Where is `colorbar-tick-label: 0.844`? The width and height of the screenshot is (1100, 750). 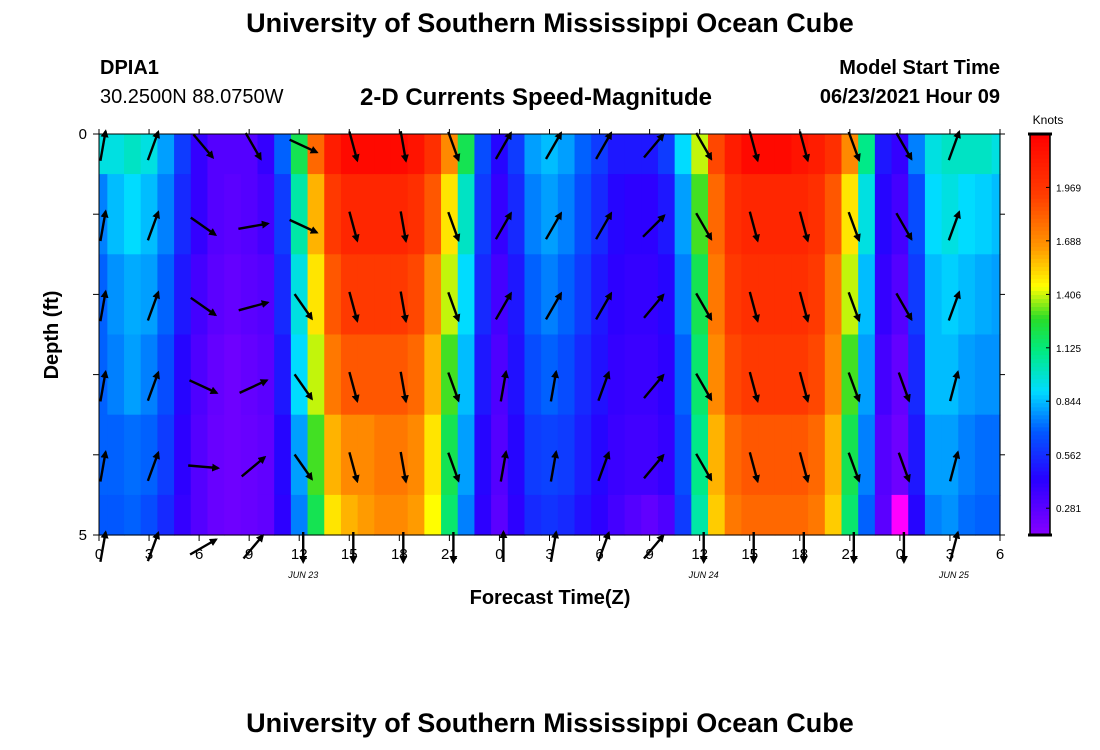
colorbar-tick-label: 0.844 is located at coordinates (1068, 402).